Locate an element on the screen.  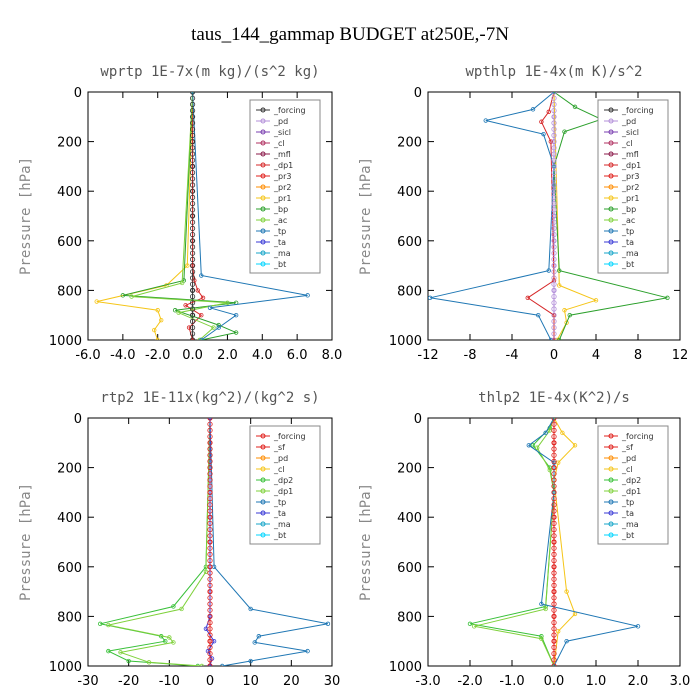
y-tick-label: 200 is located at coordinates (409, 469).